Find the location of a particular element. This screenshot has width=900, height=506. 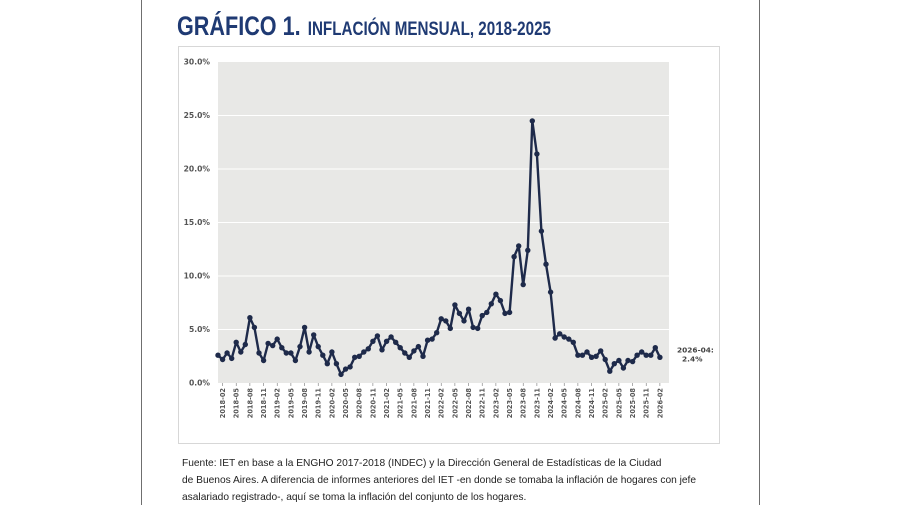

page-border-right is located at coordinates (759, 252).